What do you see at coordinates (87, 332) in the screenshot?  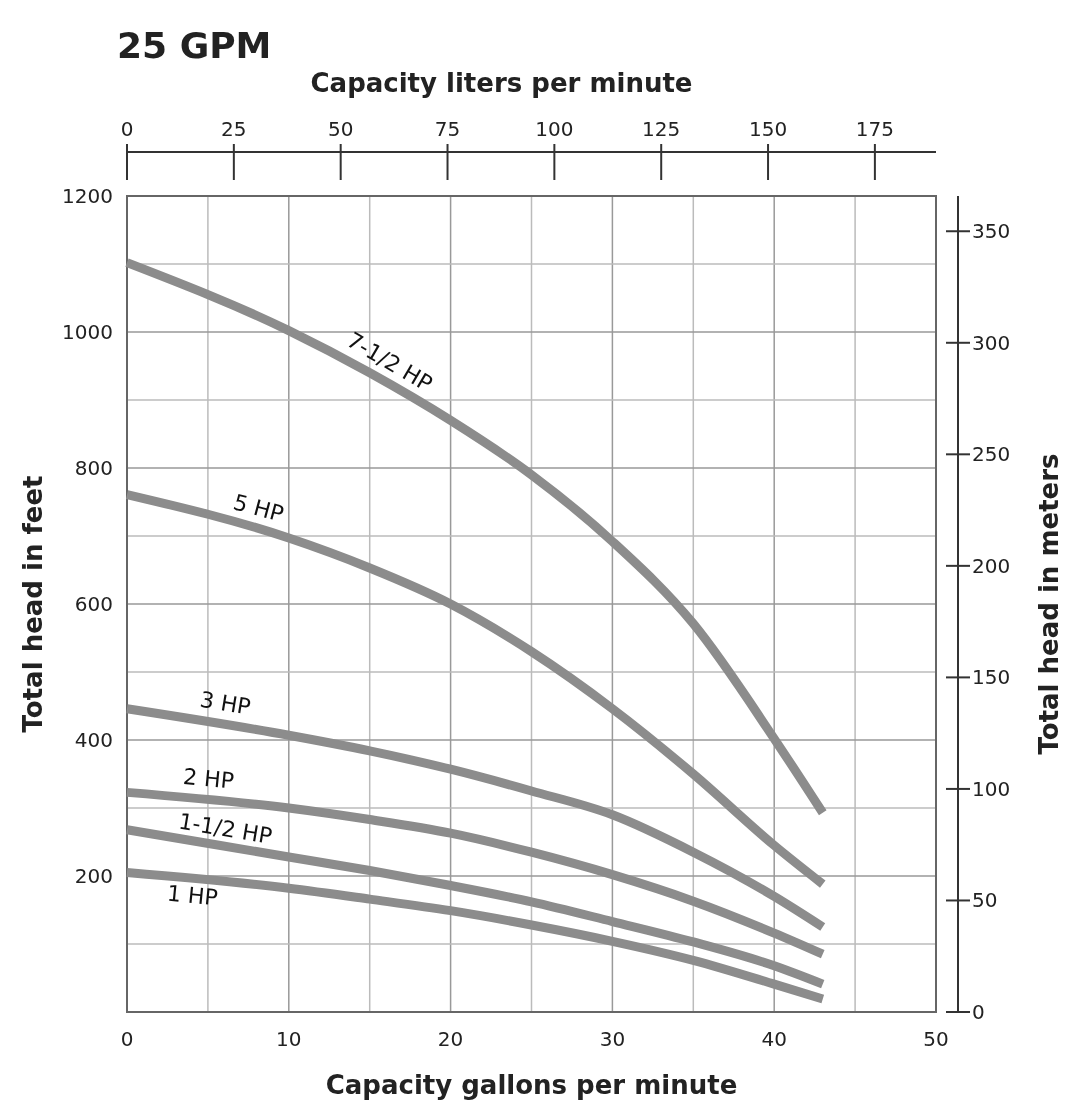 I see `y-tick-label: 1000` at bounding box center [87, 332].